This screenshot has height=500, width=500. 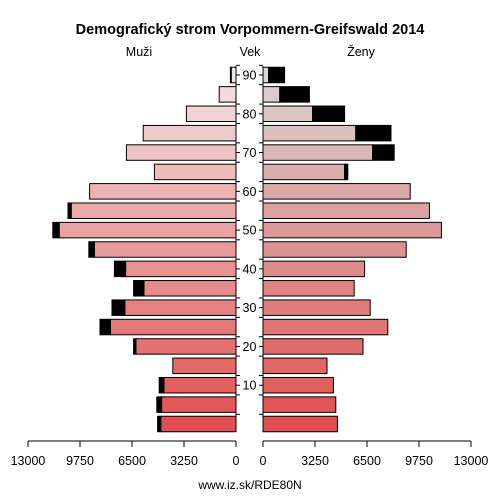 What do you see at coordinates (184, 461) in the screenshot?
I see `x-tick-label-men: 3250` at bounding box center [184, 461].